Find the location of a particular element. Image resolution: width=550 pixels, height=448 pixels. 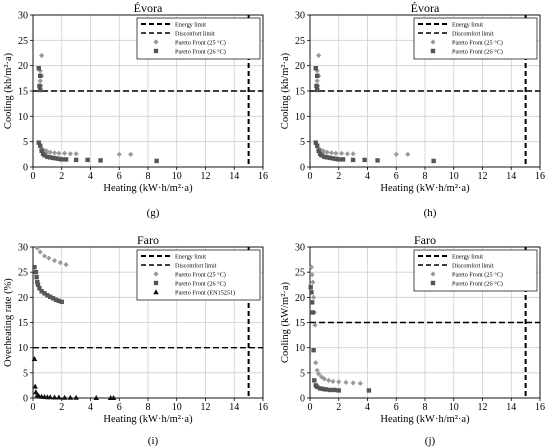

legend-entry: Disconfort limit is located at coordinates (195, 33).